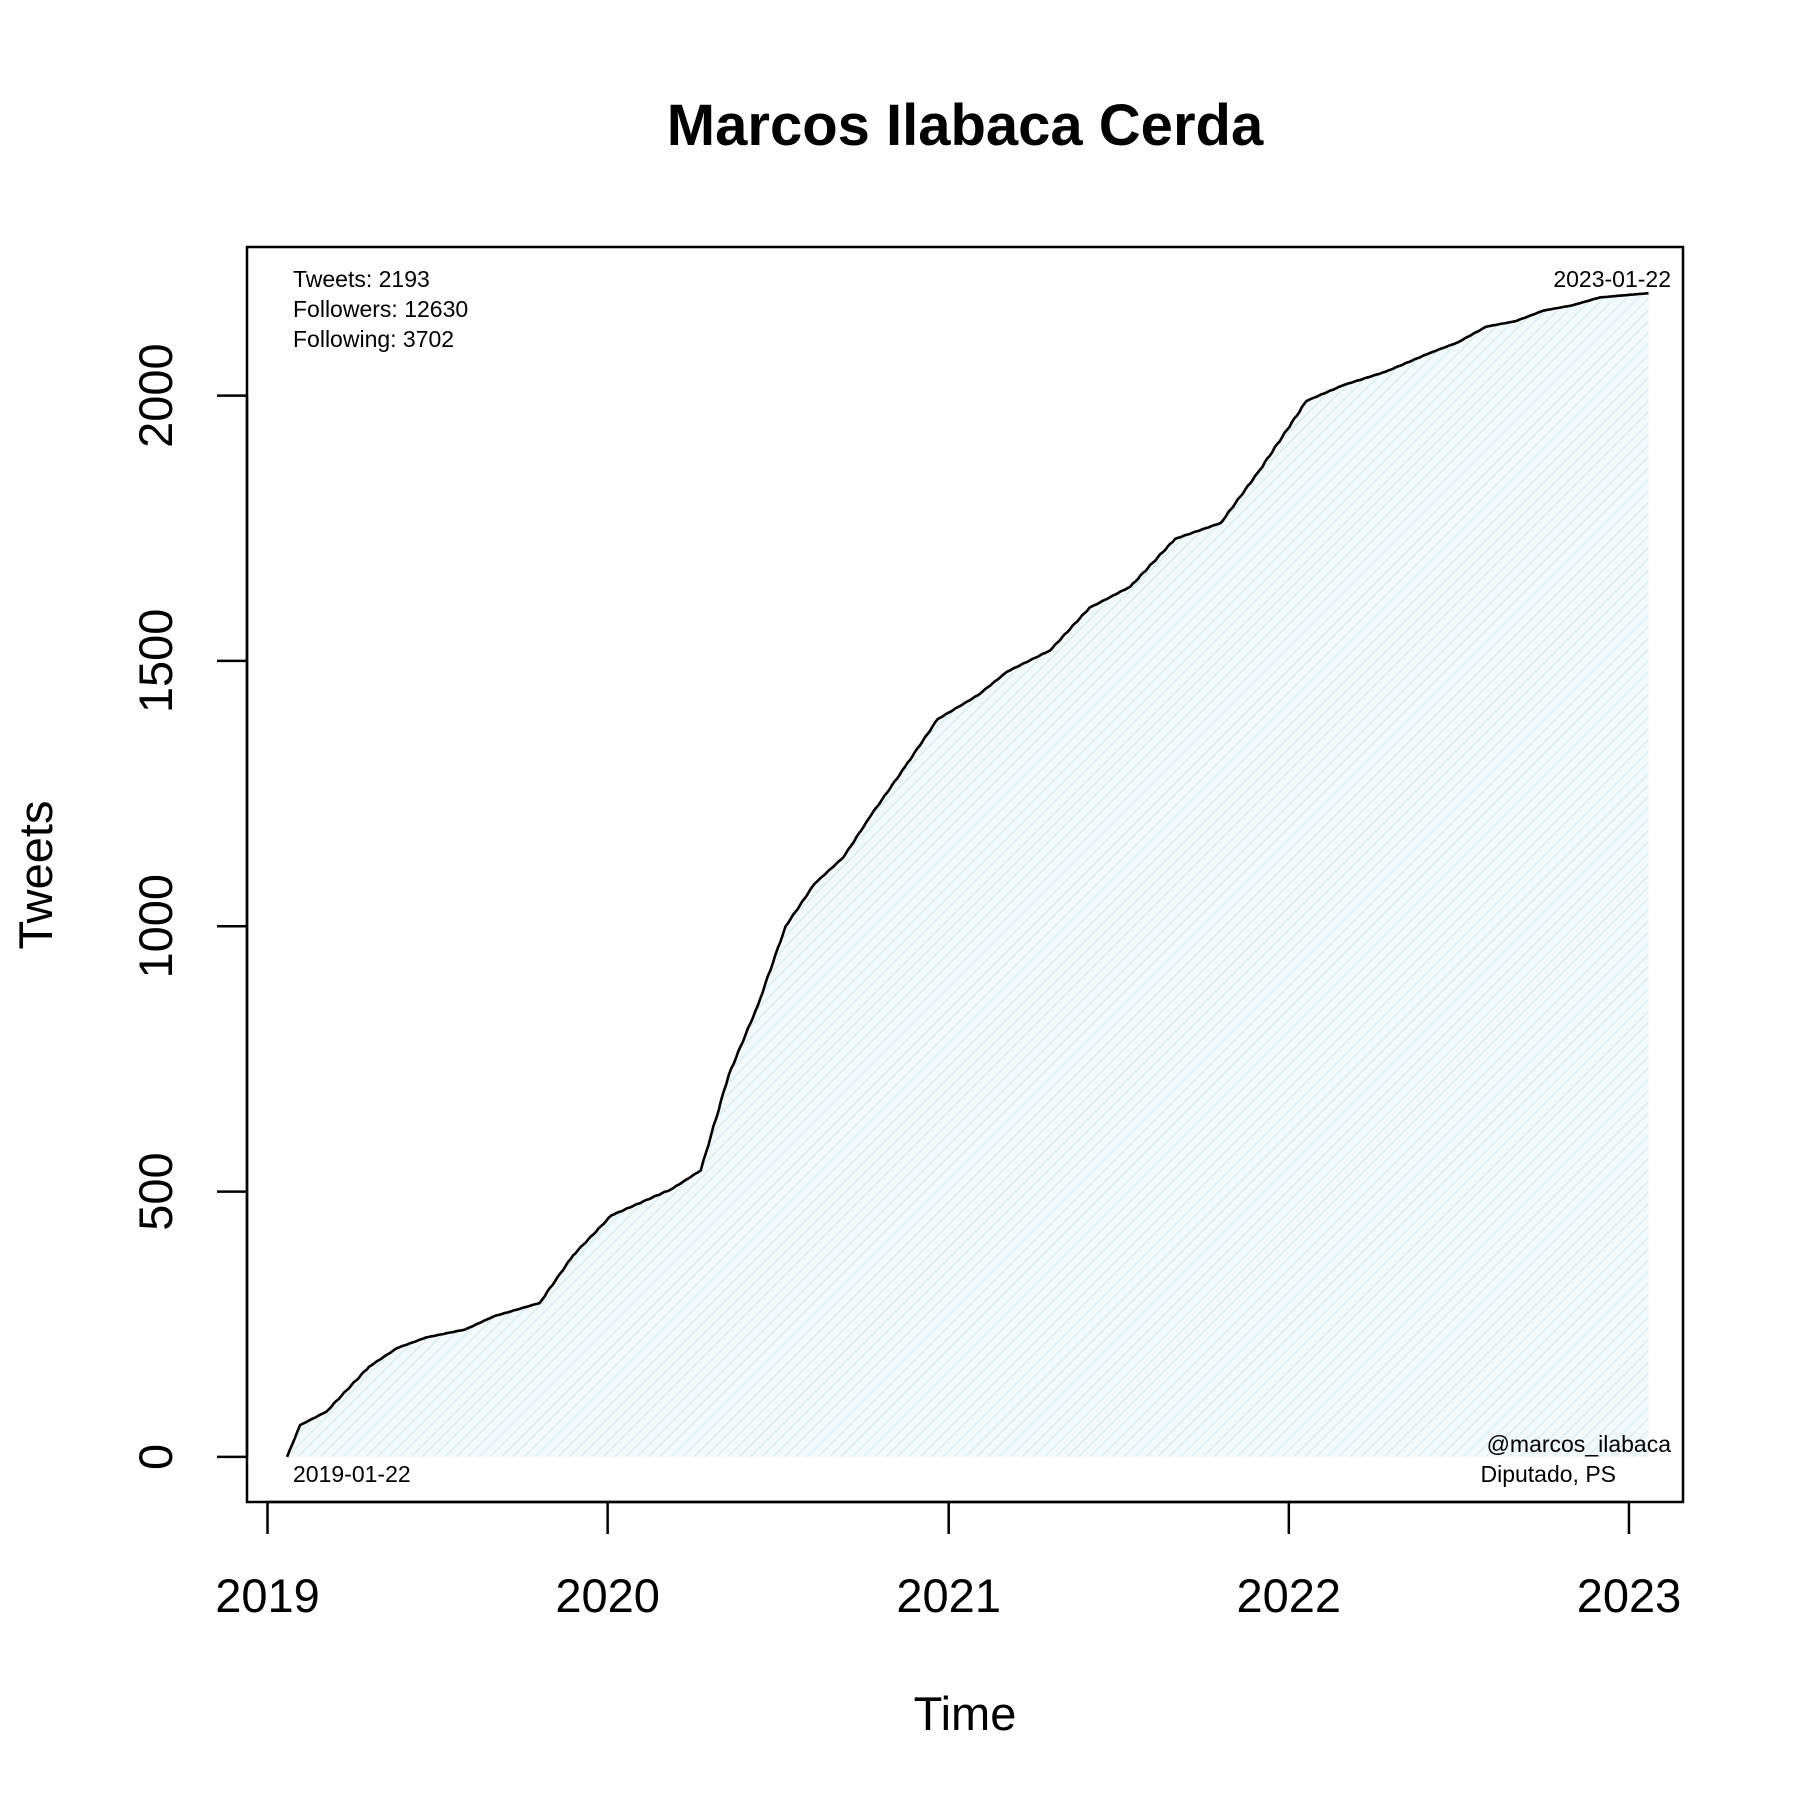 The height and width of the screenshot is (1800, 1800). I want to click on stat-tweets: Tweets: 2193, so click(361, 279).